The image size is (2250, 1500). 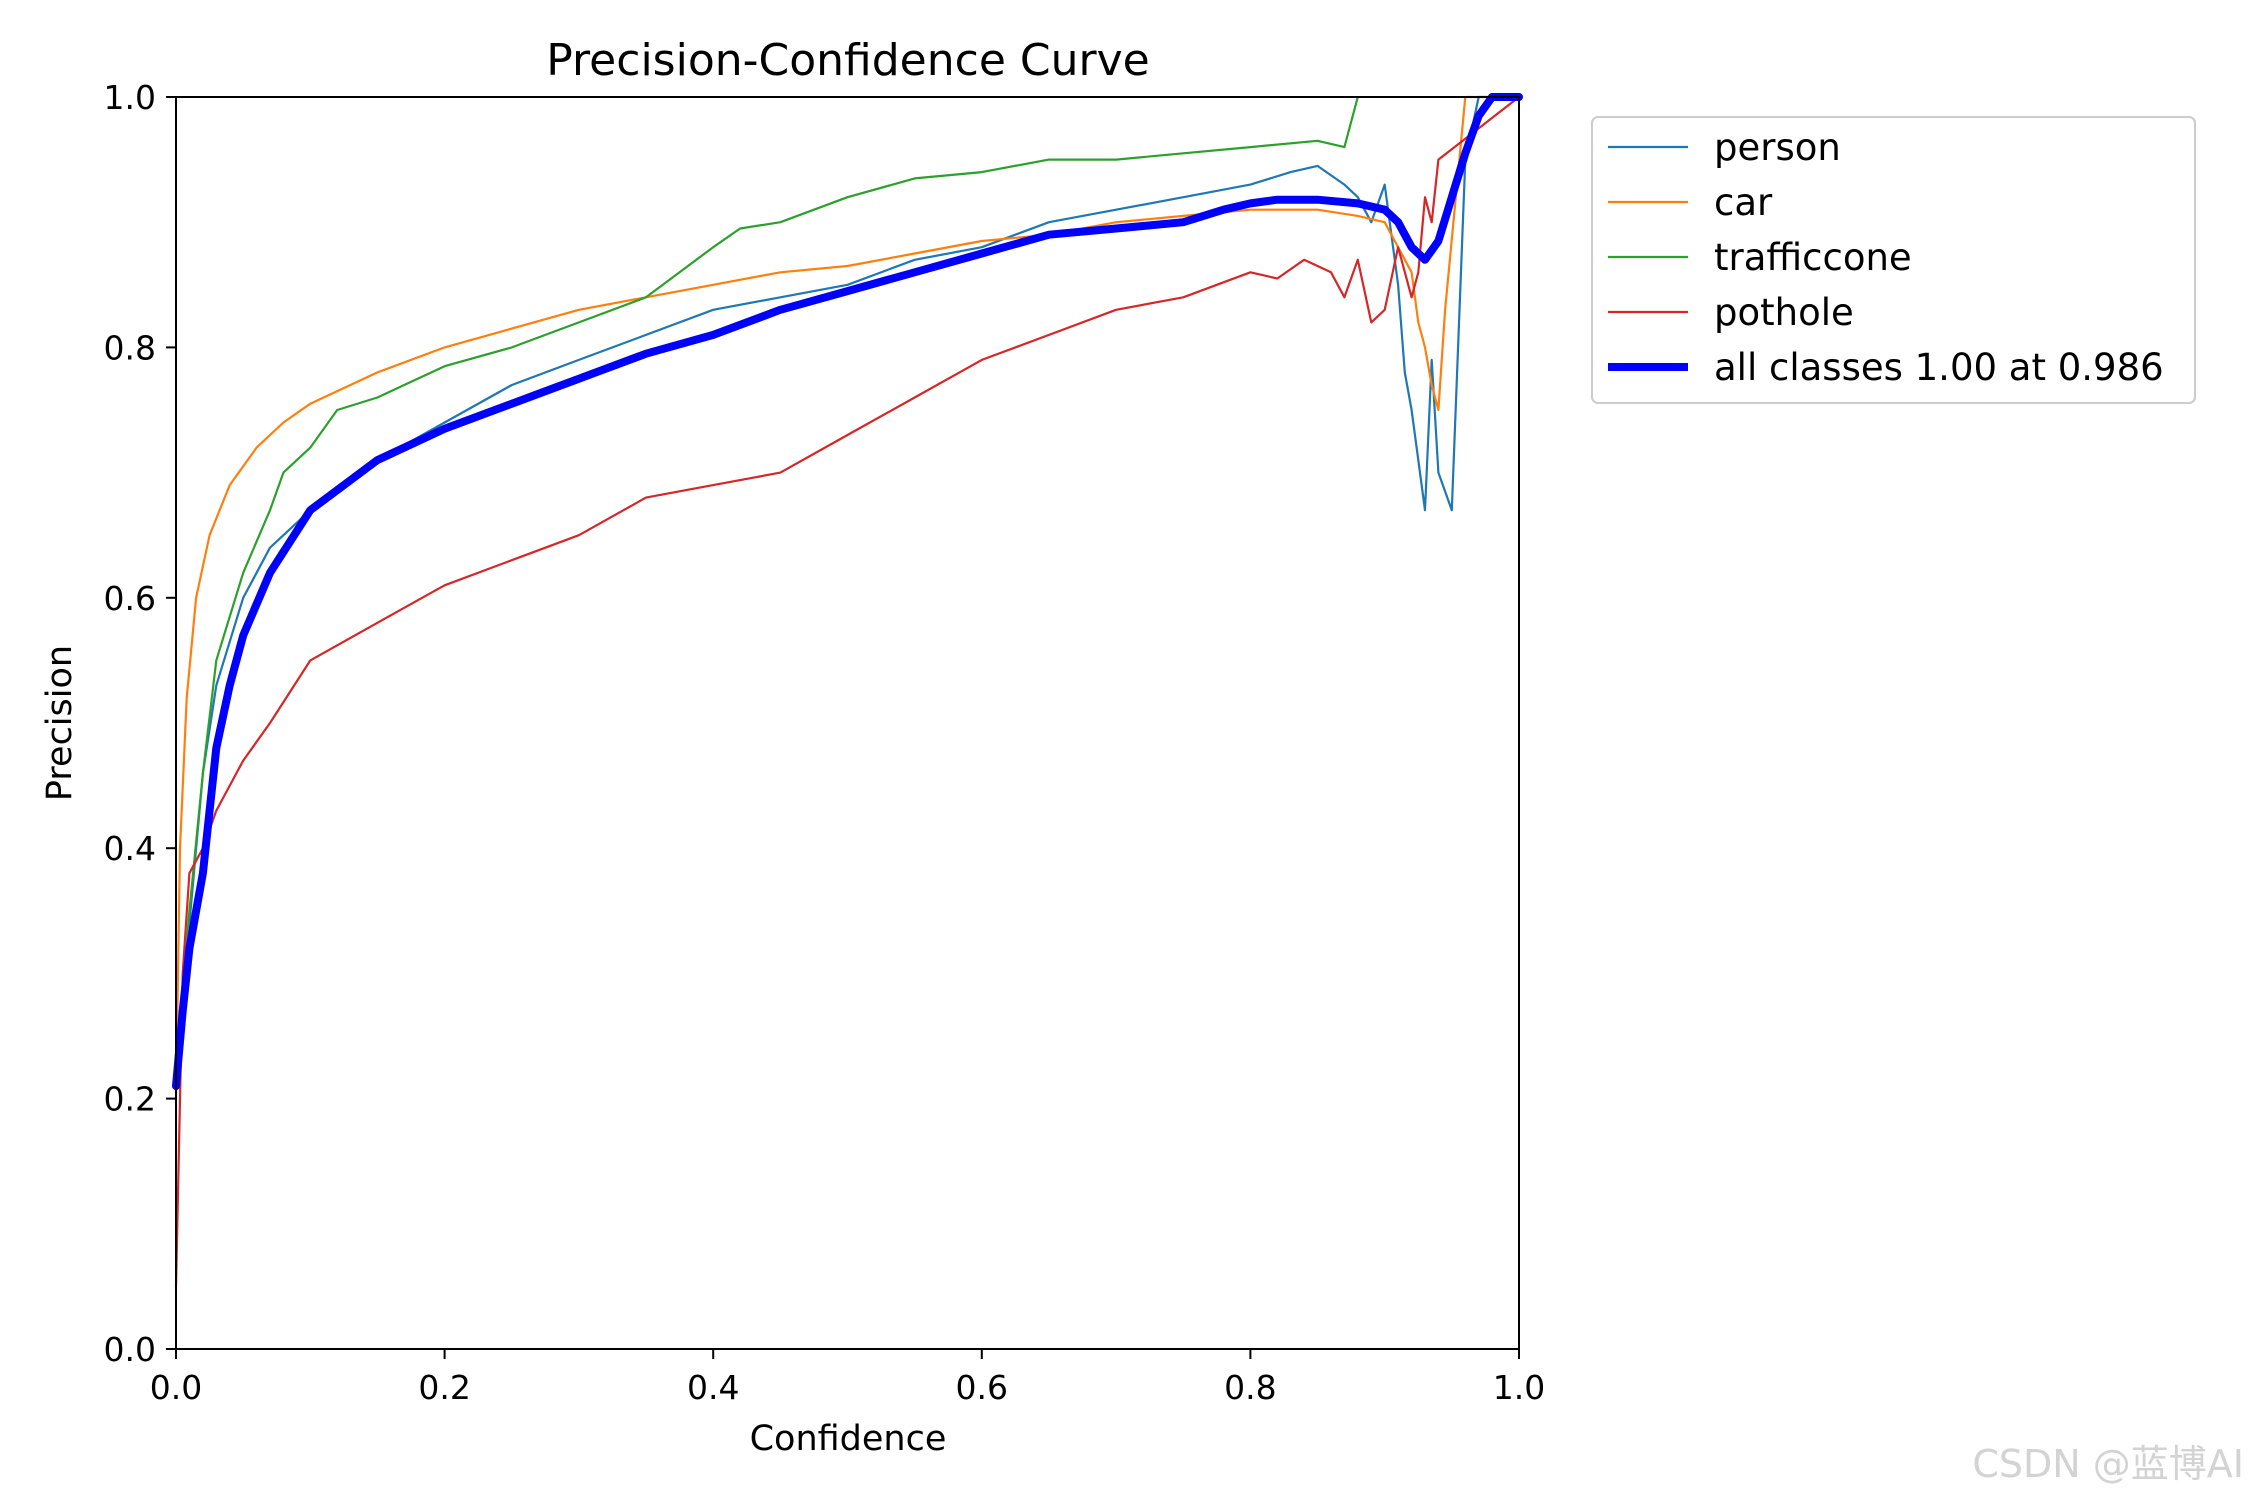 I want to click on legend-label-2: trafficcone, so click(x=1813, y=257).